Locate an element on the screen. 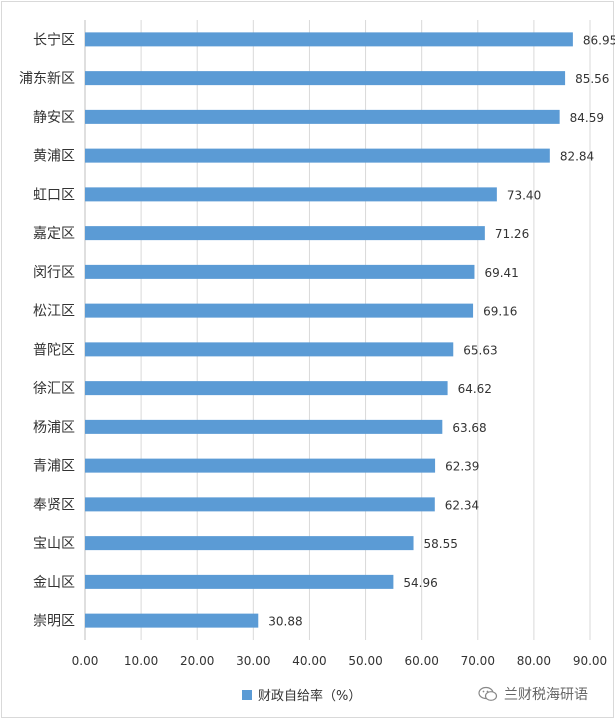 This screenshot has width=615, height=720. data-label: 64.62 is located at coordinates (475, 389).